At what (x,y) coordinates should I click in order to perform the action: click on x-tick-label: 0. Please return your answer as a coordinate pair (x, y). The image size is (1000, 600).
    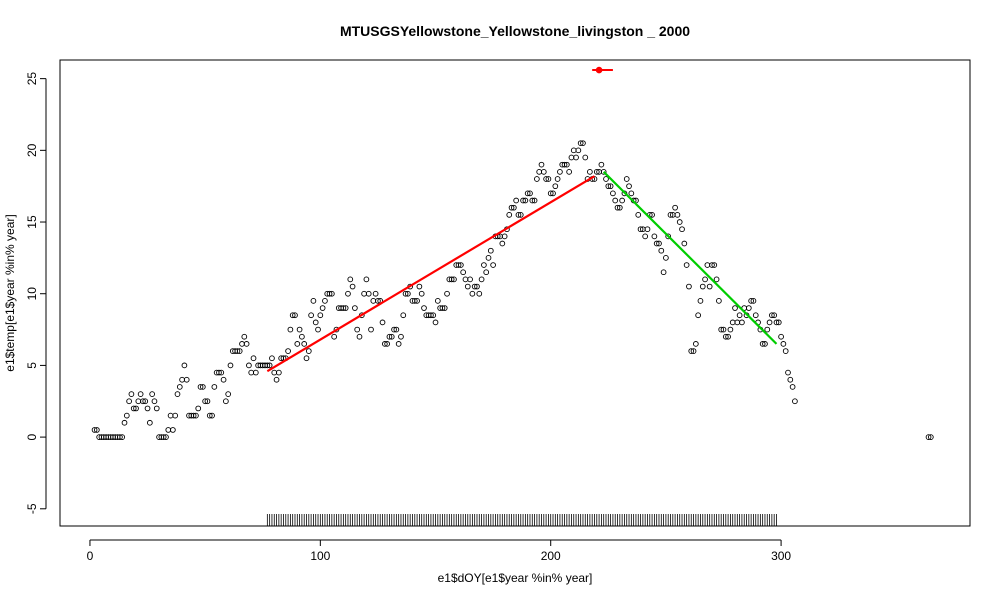
    Looking at the image, I should click on (90, 556).